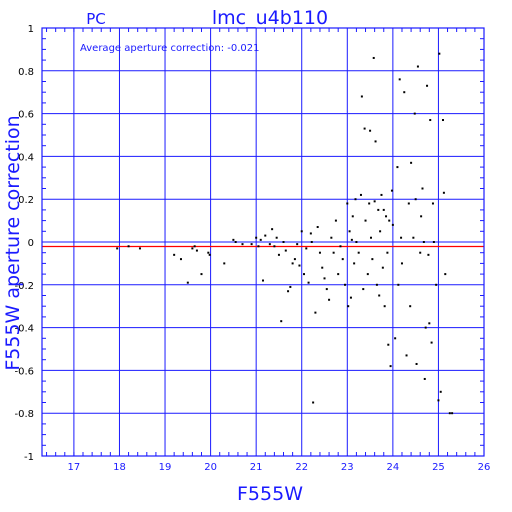 The image size is (512, 512). I want to click on x-tick-labels: 17 18 19 20 21 22 23 24 25 26, so click(279, 467).